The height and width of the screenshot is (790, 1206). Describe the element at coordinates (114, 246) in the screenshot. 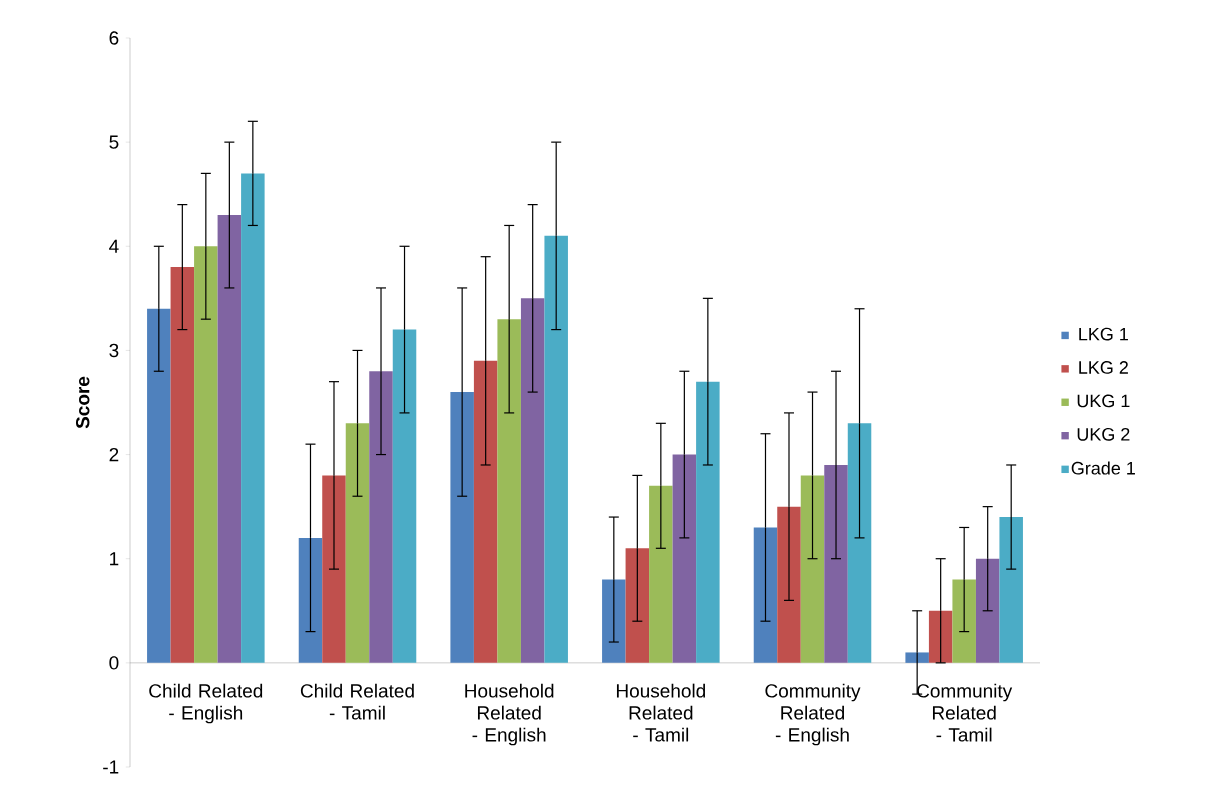

I see `y-tick-label: 4` at that location.